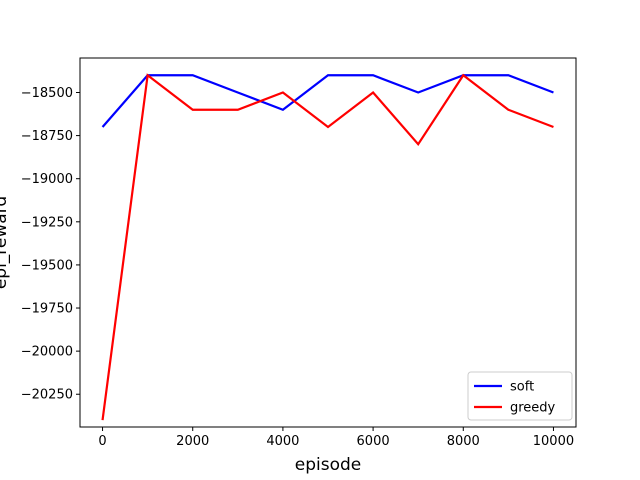 The height and width of the screenshot is (480, 640). What do you see at coordinates (282, 441) in the screenshot?
I see `x-tick-label: 4000` at bounding box center [282, 441].